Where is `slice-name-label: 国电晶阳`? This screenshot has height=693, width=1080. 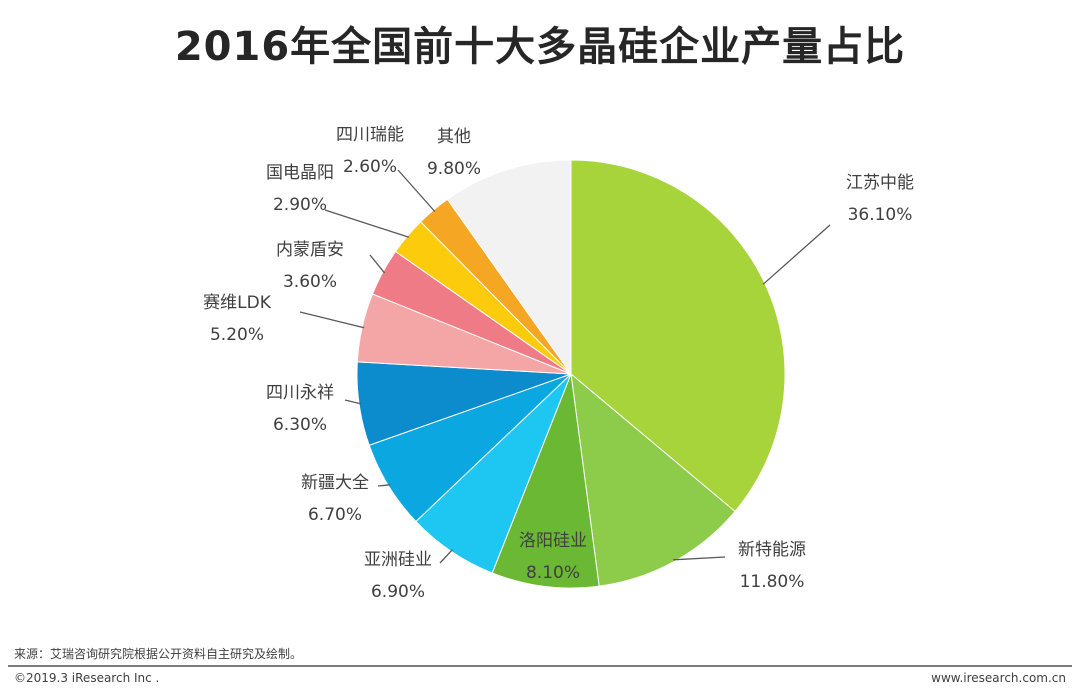
slice-name-label: 国电晶阳 is located at coordinates (300, 173).